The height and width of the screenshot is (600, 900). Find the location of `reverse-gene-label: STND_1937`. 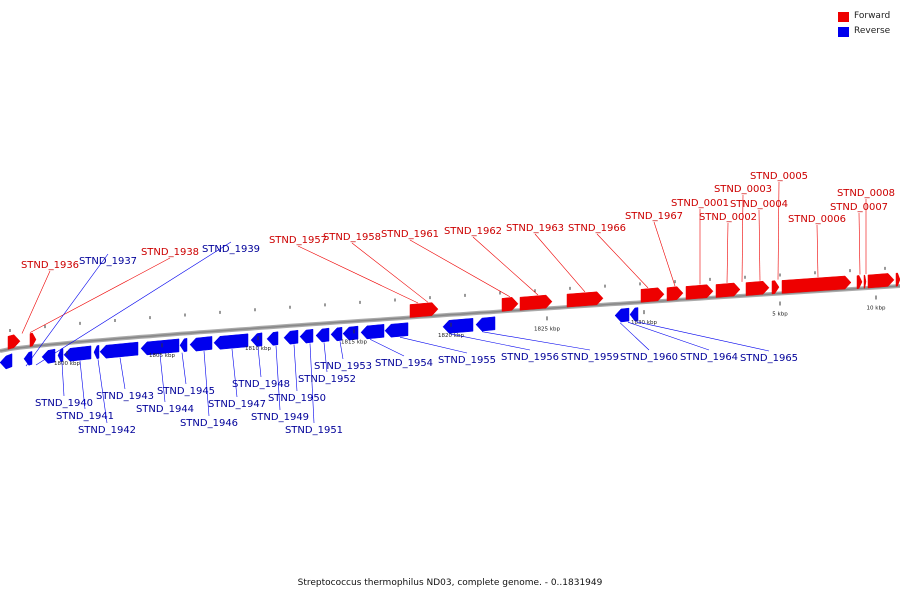

reverse-gene-label: STND_1937 is located at coordinates (108, 261).